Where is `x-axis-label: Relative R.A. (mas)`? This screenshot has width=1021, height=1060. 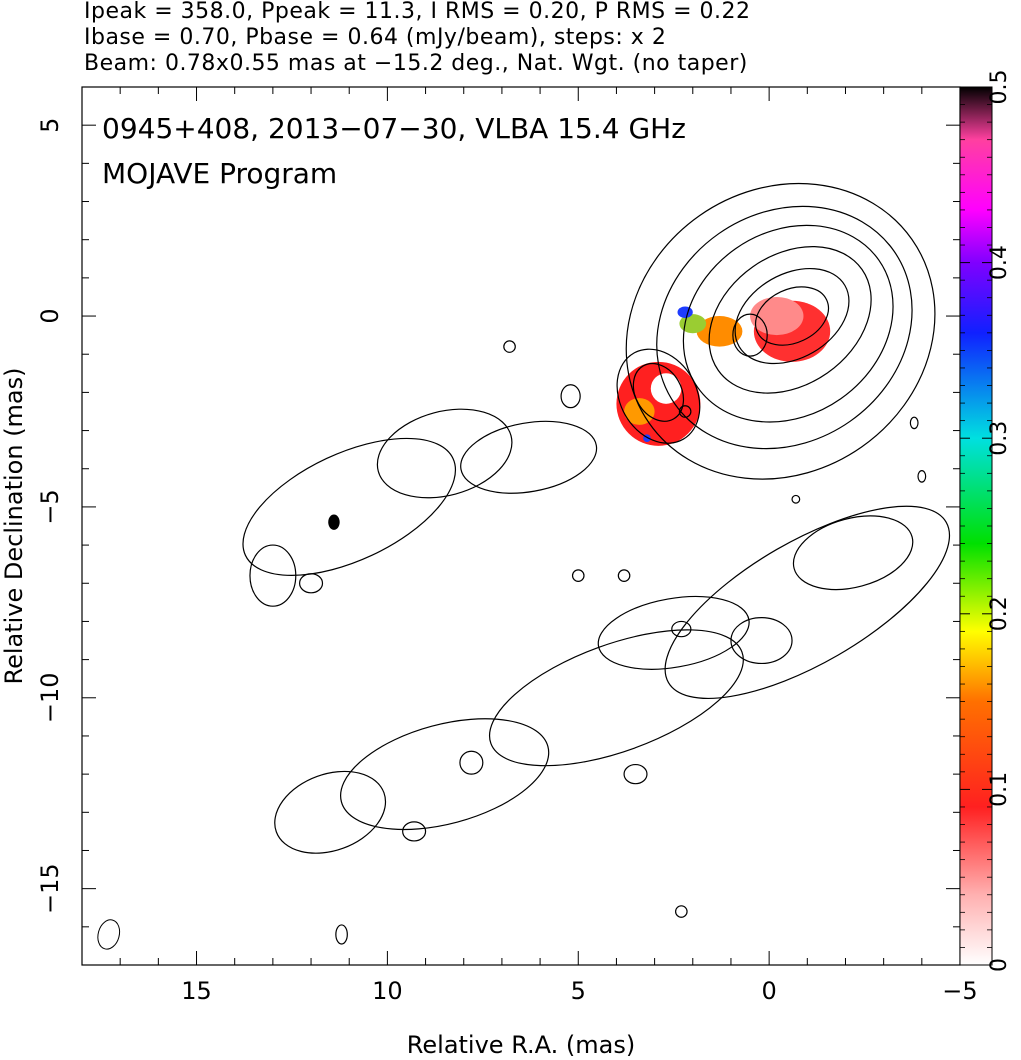 x-axis-label: Relative R.A. (mas) is located at coordinates (521, 1045).